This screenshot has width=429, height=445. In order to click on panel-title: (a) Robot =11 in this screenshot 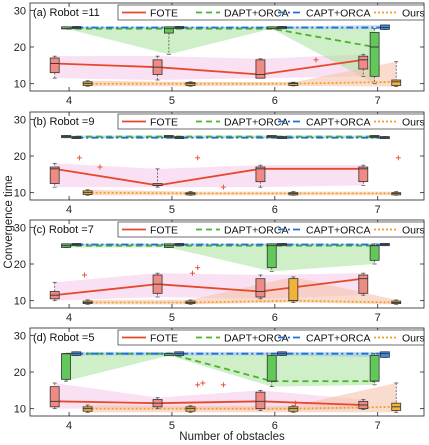, I will do `click(66, 13)`.